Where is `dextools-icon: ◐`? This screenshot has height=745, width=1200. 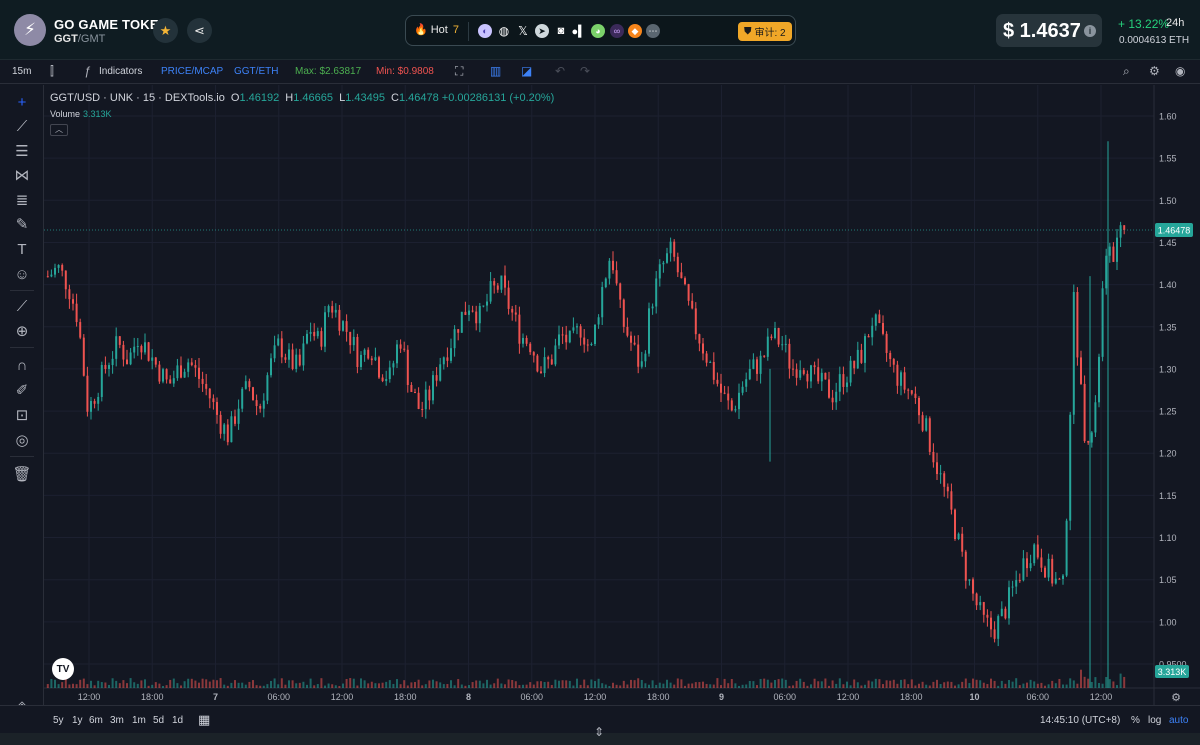
dextools-icon: ◐ is located at coordinates (485, 31).